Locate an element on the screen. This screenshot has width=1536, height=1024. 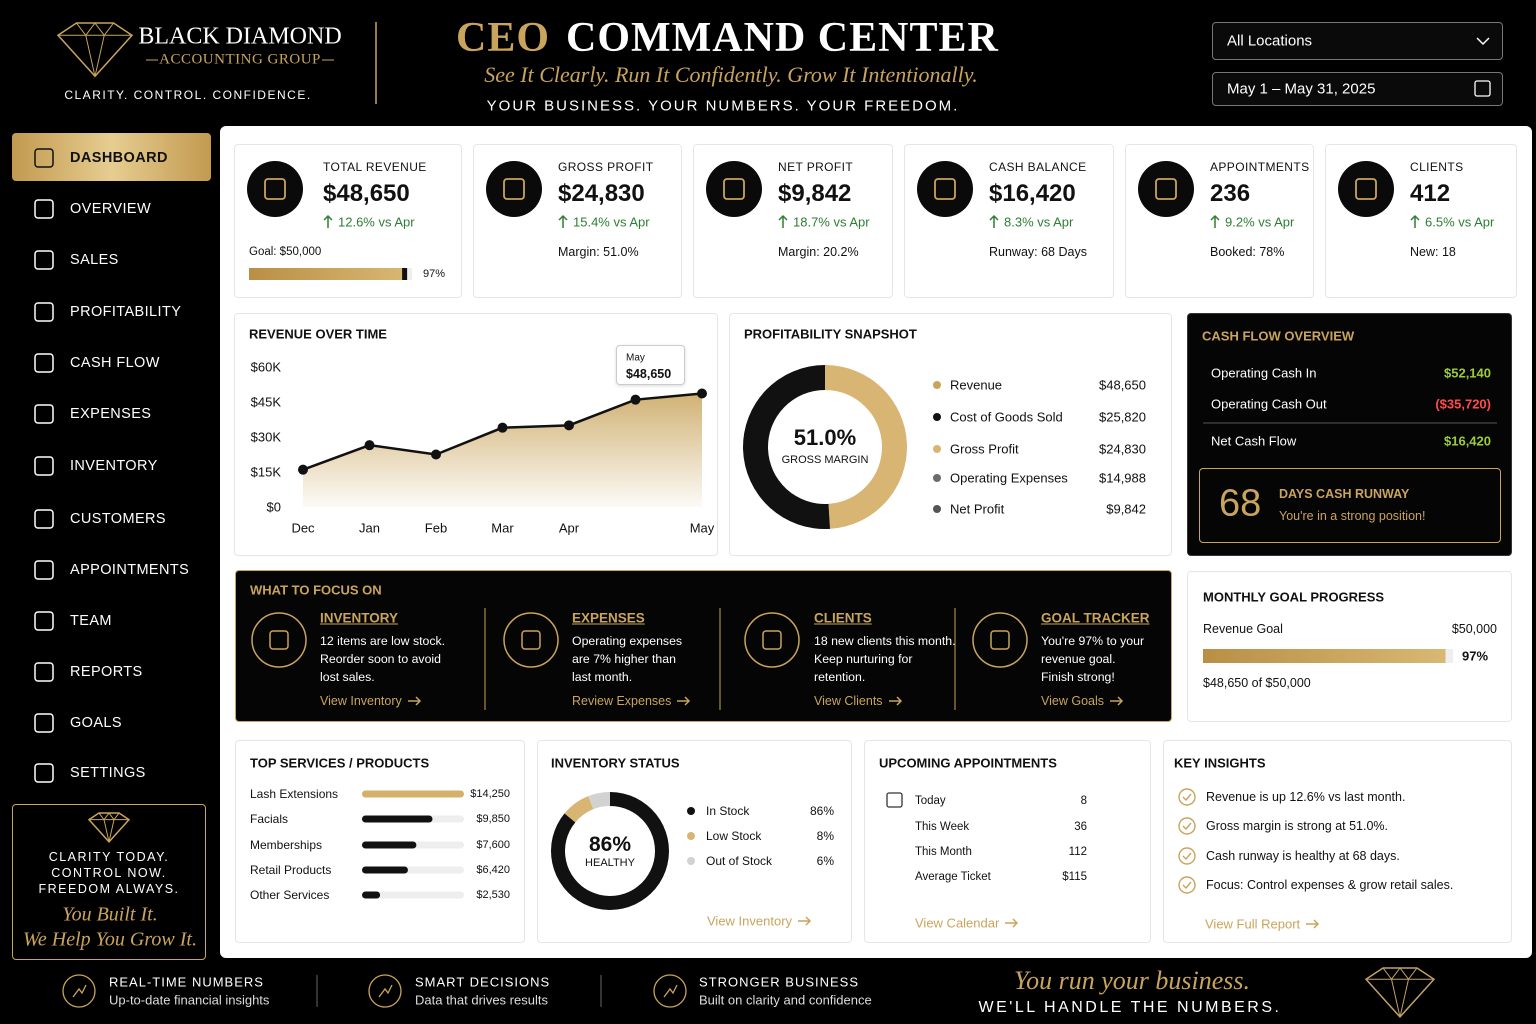
focus-title: CLIENTS is located at coordinates (843, 618).